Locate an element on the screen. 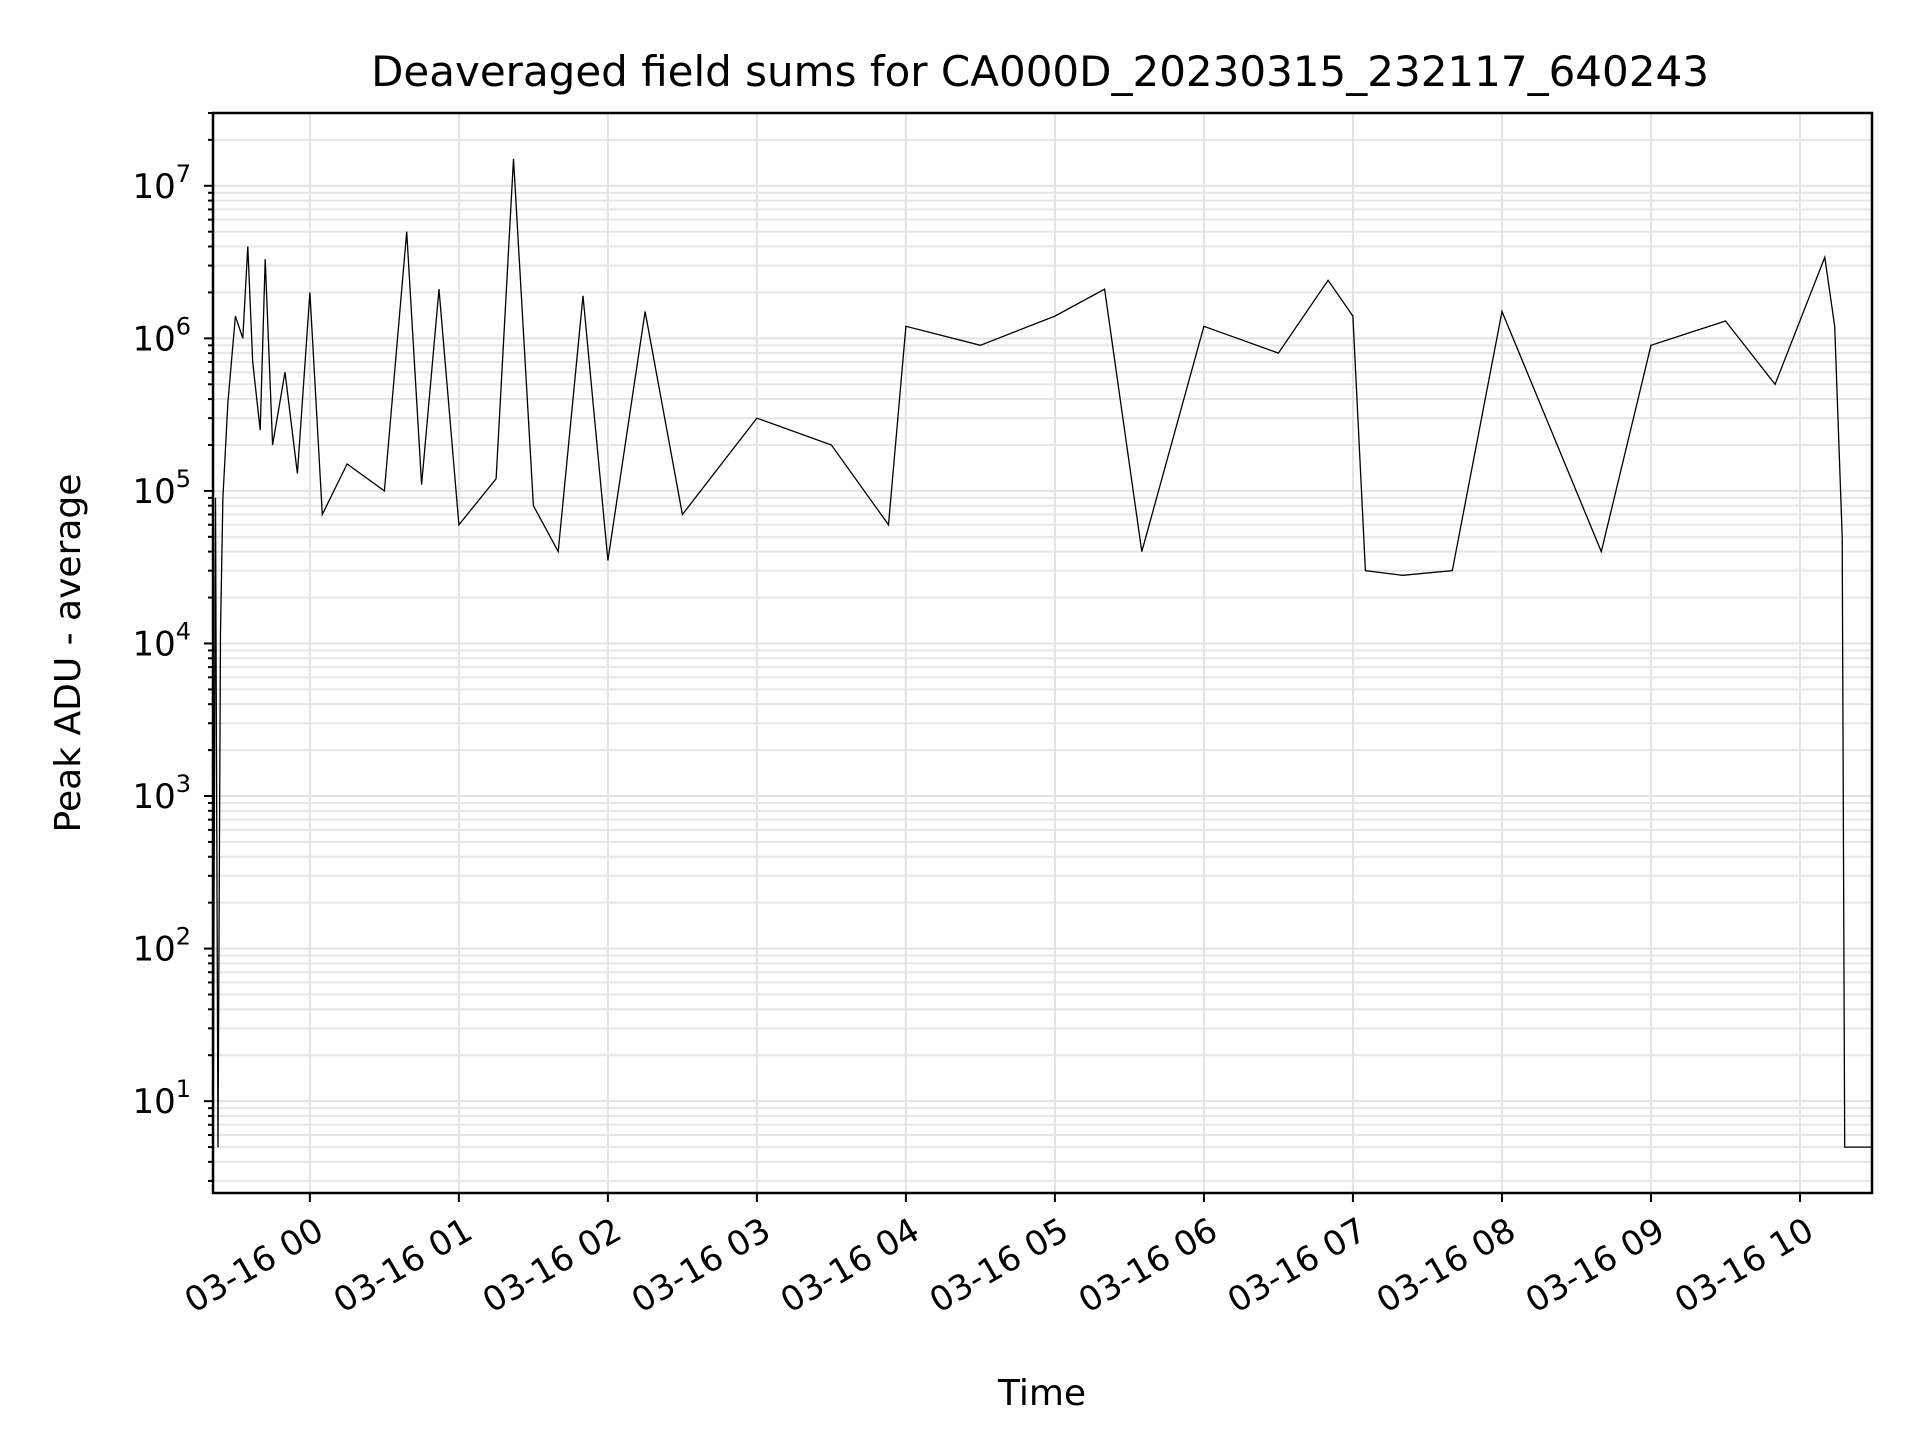 This screenshot has width=1920, height=1440. y-tick-label: 10⁶ is located at coordinates (161, 335).